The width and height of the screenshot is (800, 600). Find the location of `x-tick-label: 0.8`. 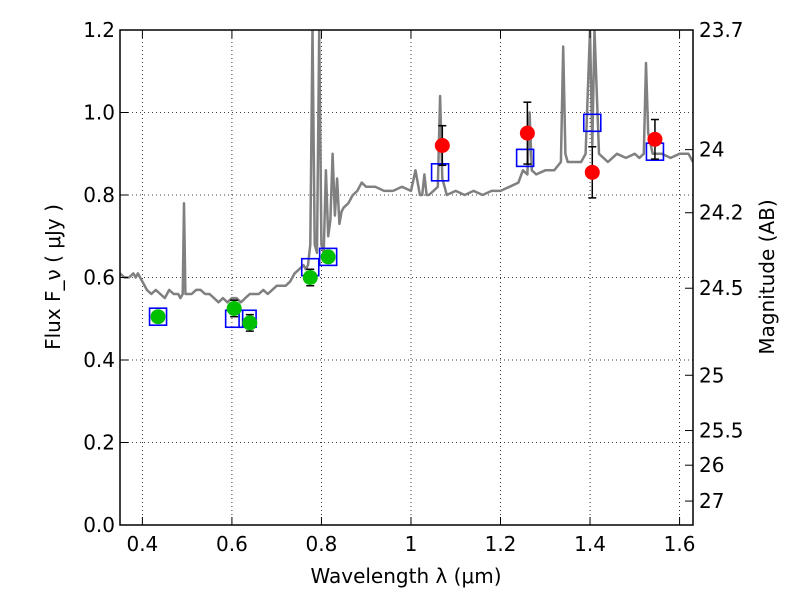

x-tick-label: 0.8 is located at coordinates (322, 544).